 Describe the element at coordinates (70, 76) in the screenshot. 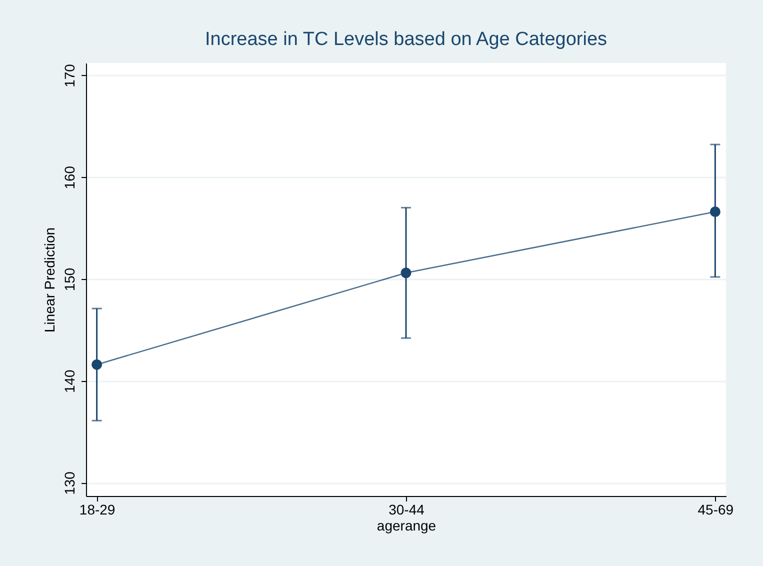

I see `y-tick-label: 170` at that location.